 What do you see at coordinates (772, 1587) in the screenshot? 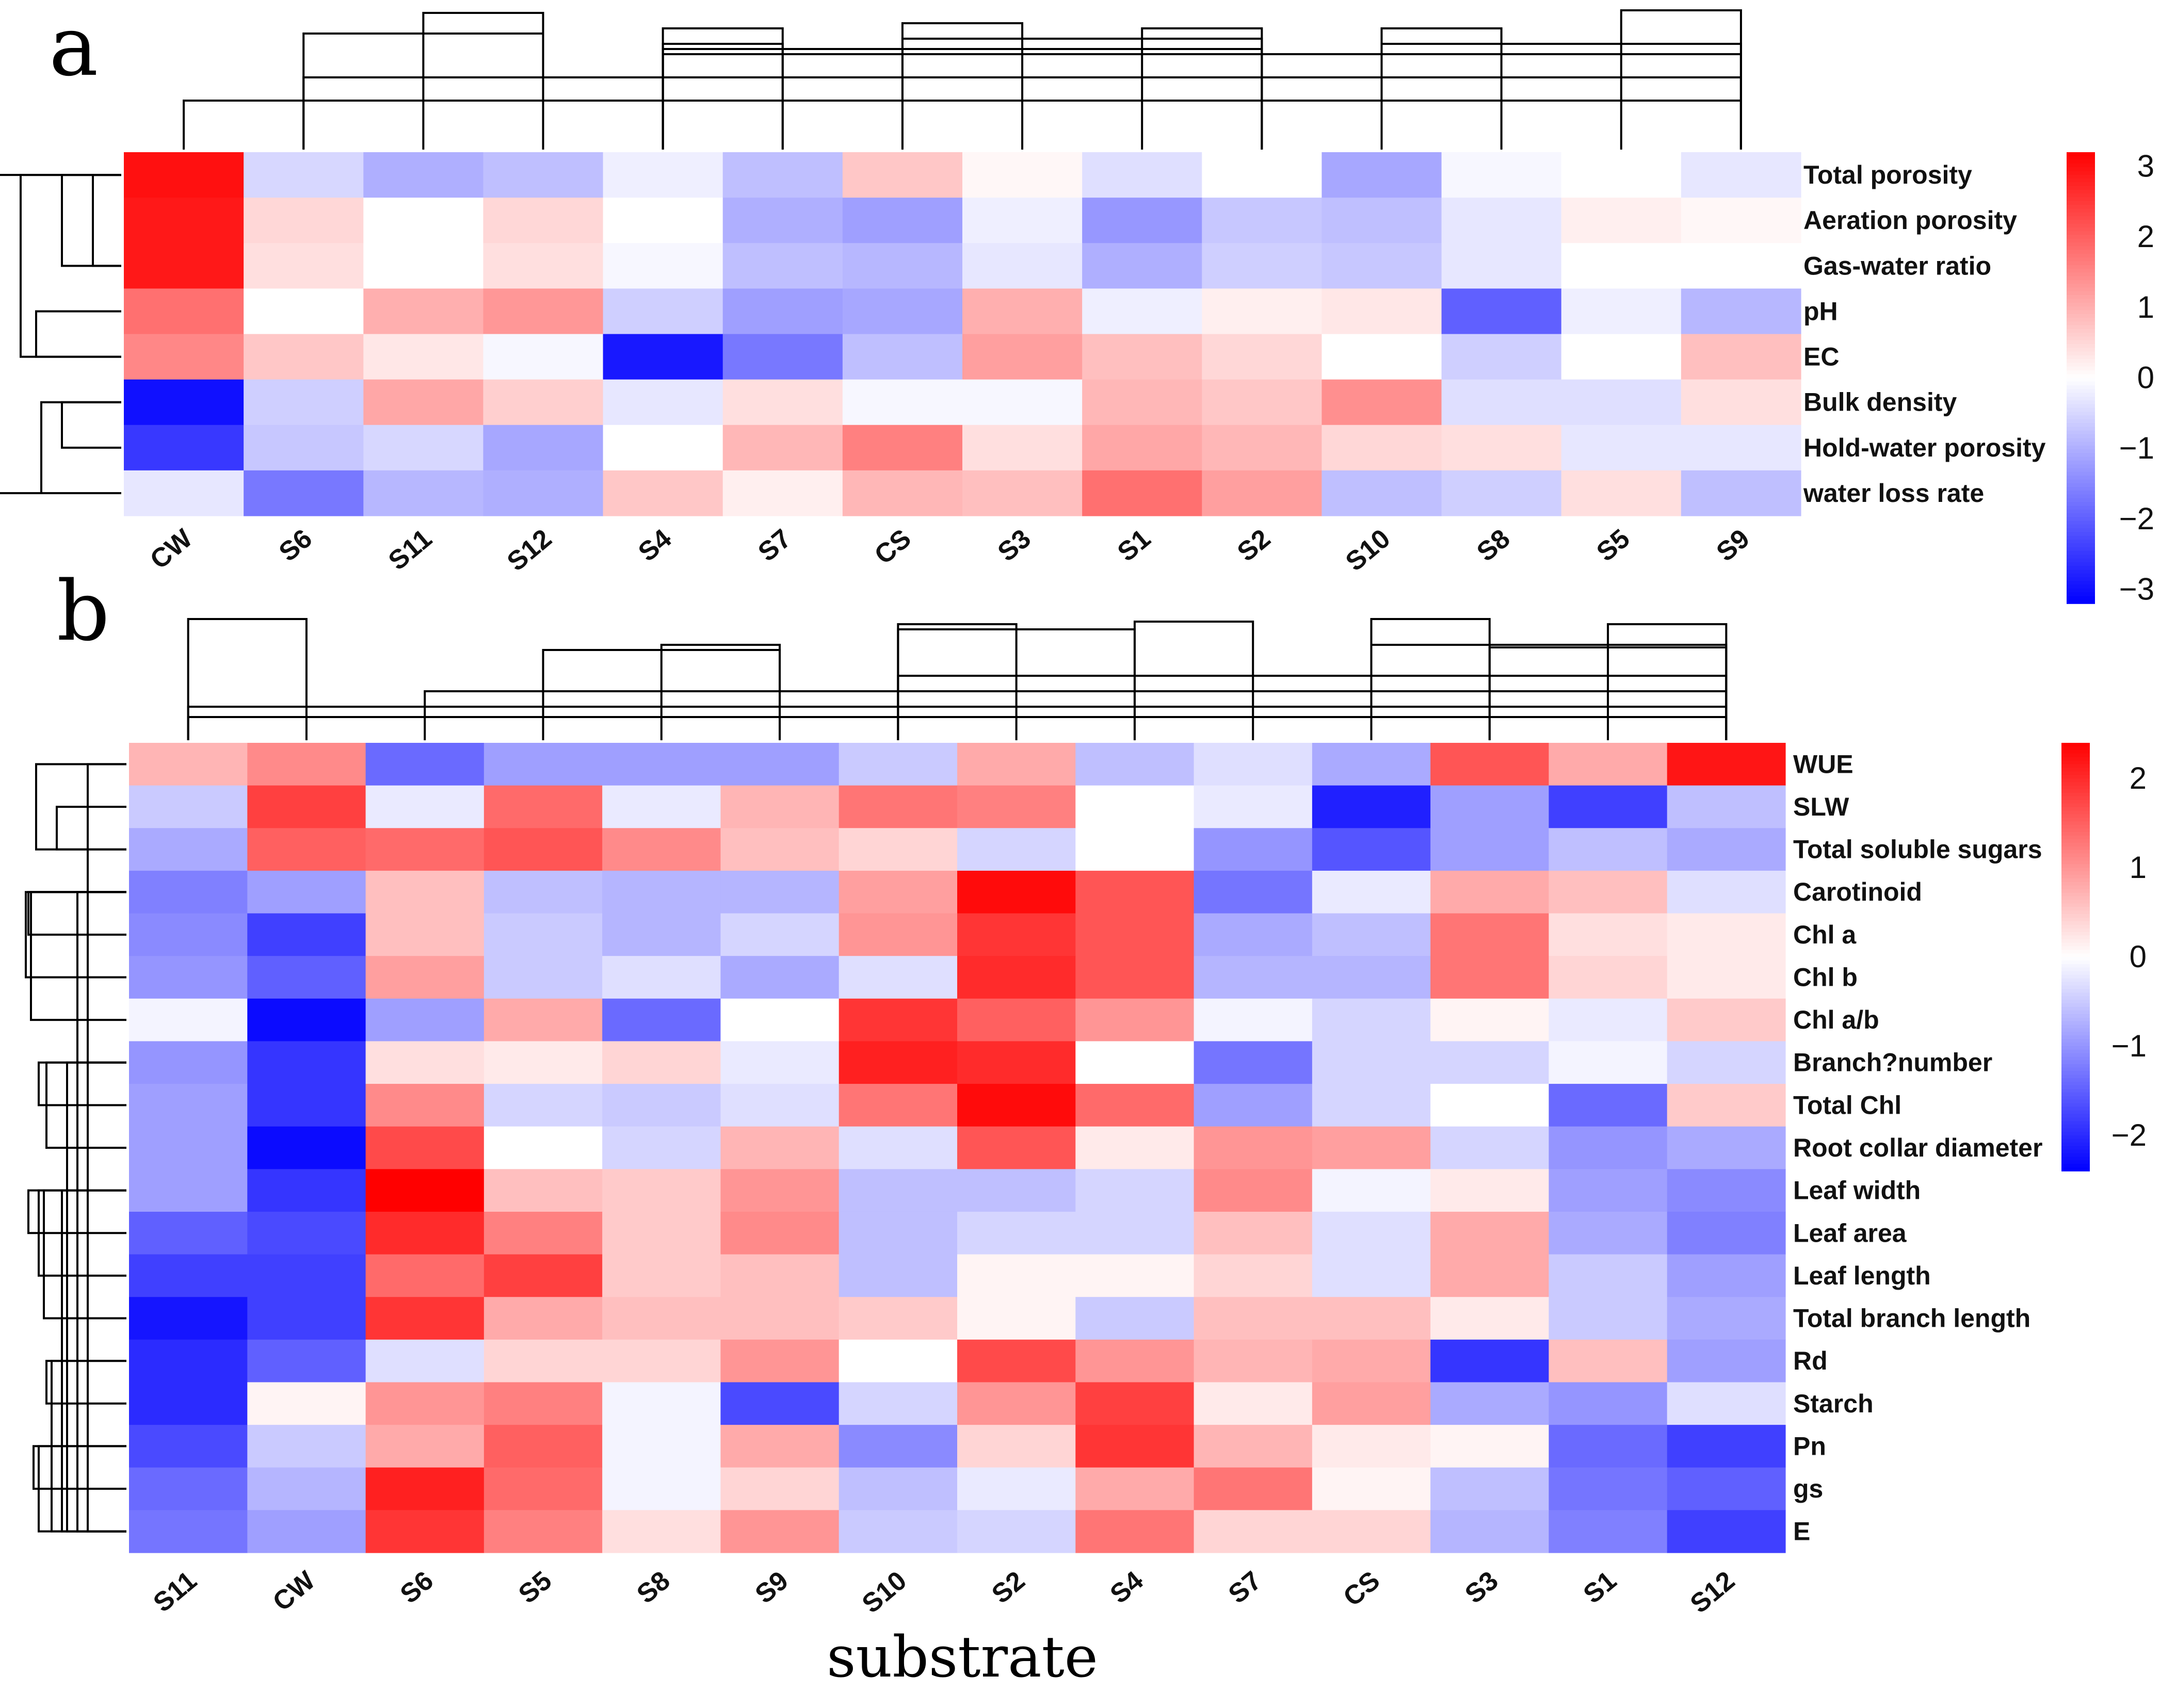
I see `column-label: S9` at bounding box center [772, 1587].